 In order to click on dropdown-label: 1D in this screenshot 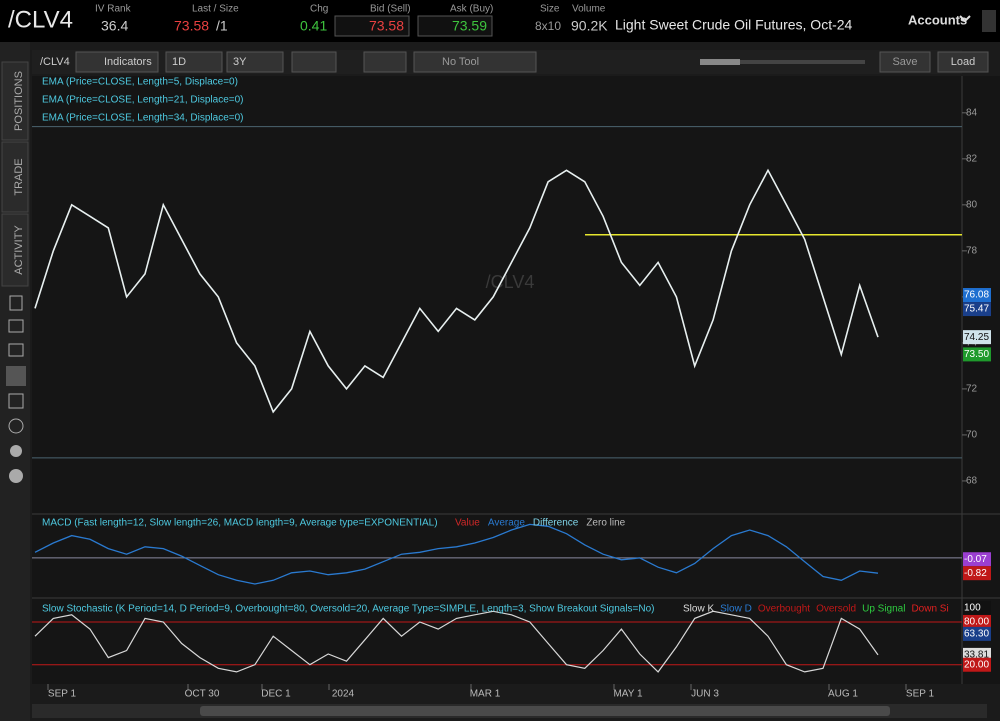, I will do `click(179, 62)`.